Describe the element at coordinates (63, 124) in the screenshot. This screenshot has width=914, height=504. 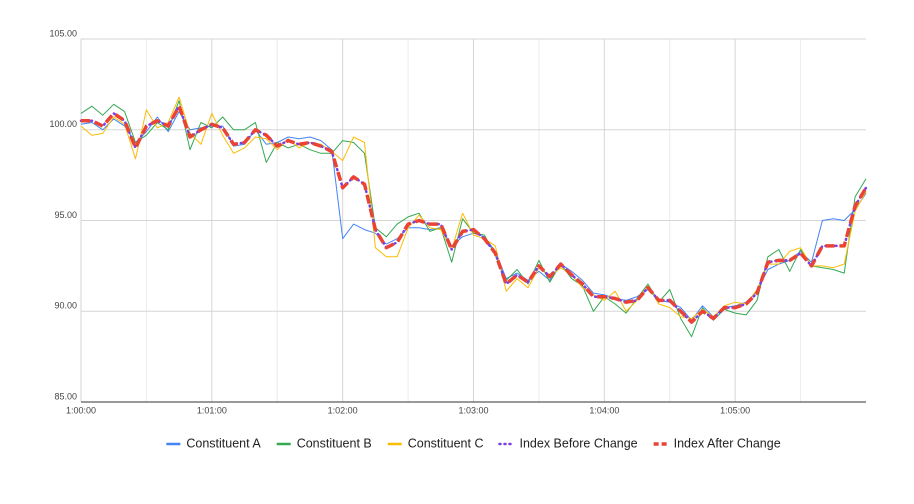
I see `y-tick-label: 100.00` at that location.